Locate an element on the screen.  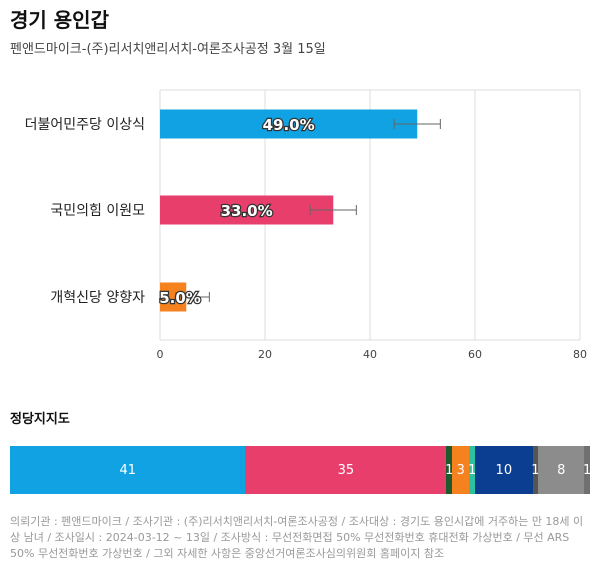
x-tick-label: 60 is located at coordinates (475, 354).